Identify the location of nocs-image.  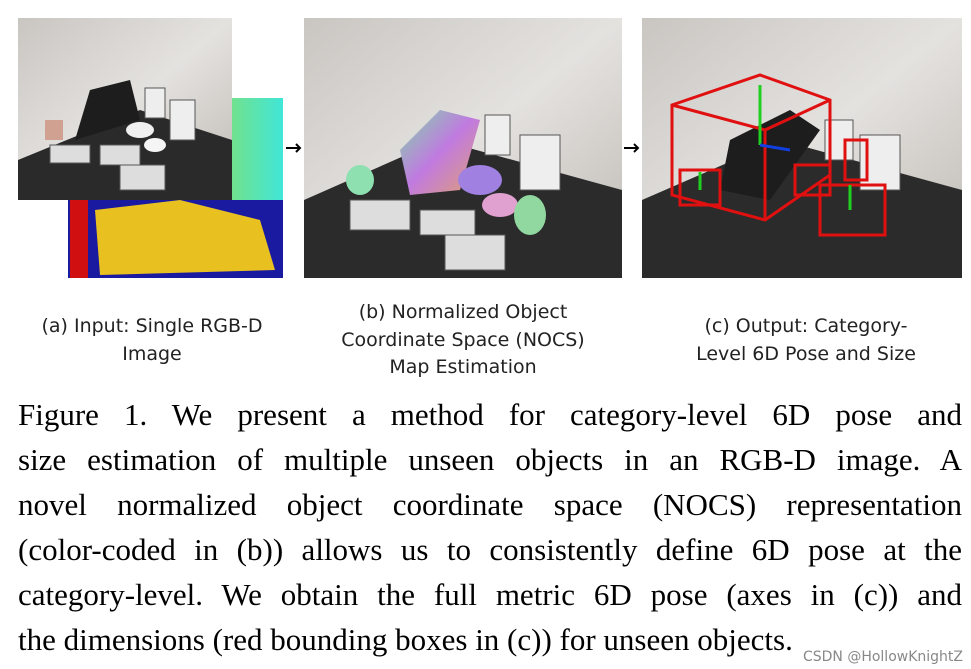
(463, 148).